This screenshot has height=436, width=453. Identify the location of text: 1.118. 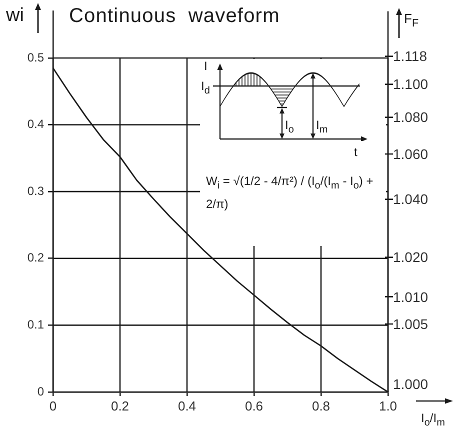
(410, 56).